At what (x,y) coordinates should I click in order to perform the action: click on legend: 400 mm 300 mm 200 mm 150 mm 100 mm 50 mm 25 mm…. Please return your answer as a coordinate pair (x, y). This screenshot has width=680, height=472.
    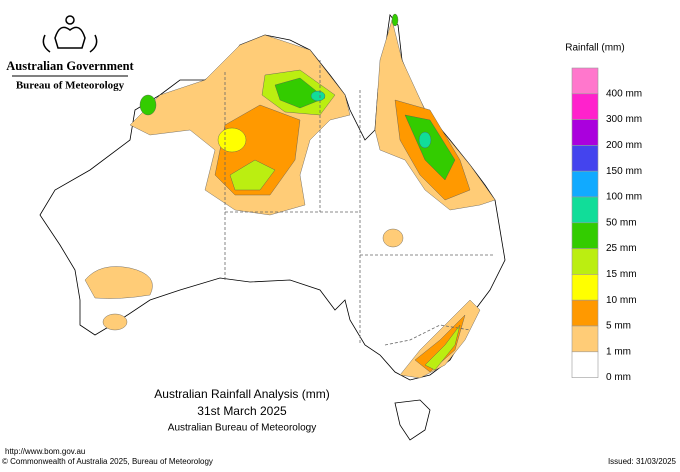
    Looking at the image, I should click on (606, 225).